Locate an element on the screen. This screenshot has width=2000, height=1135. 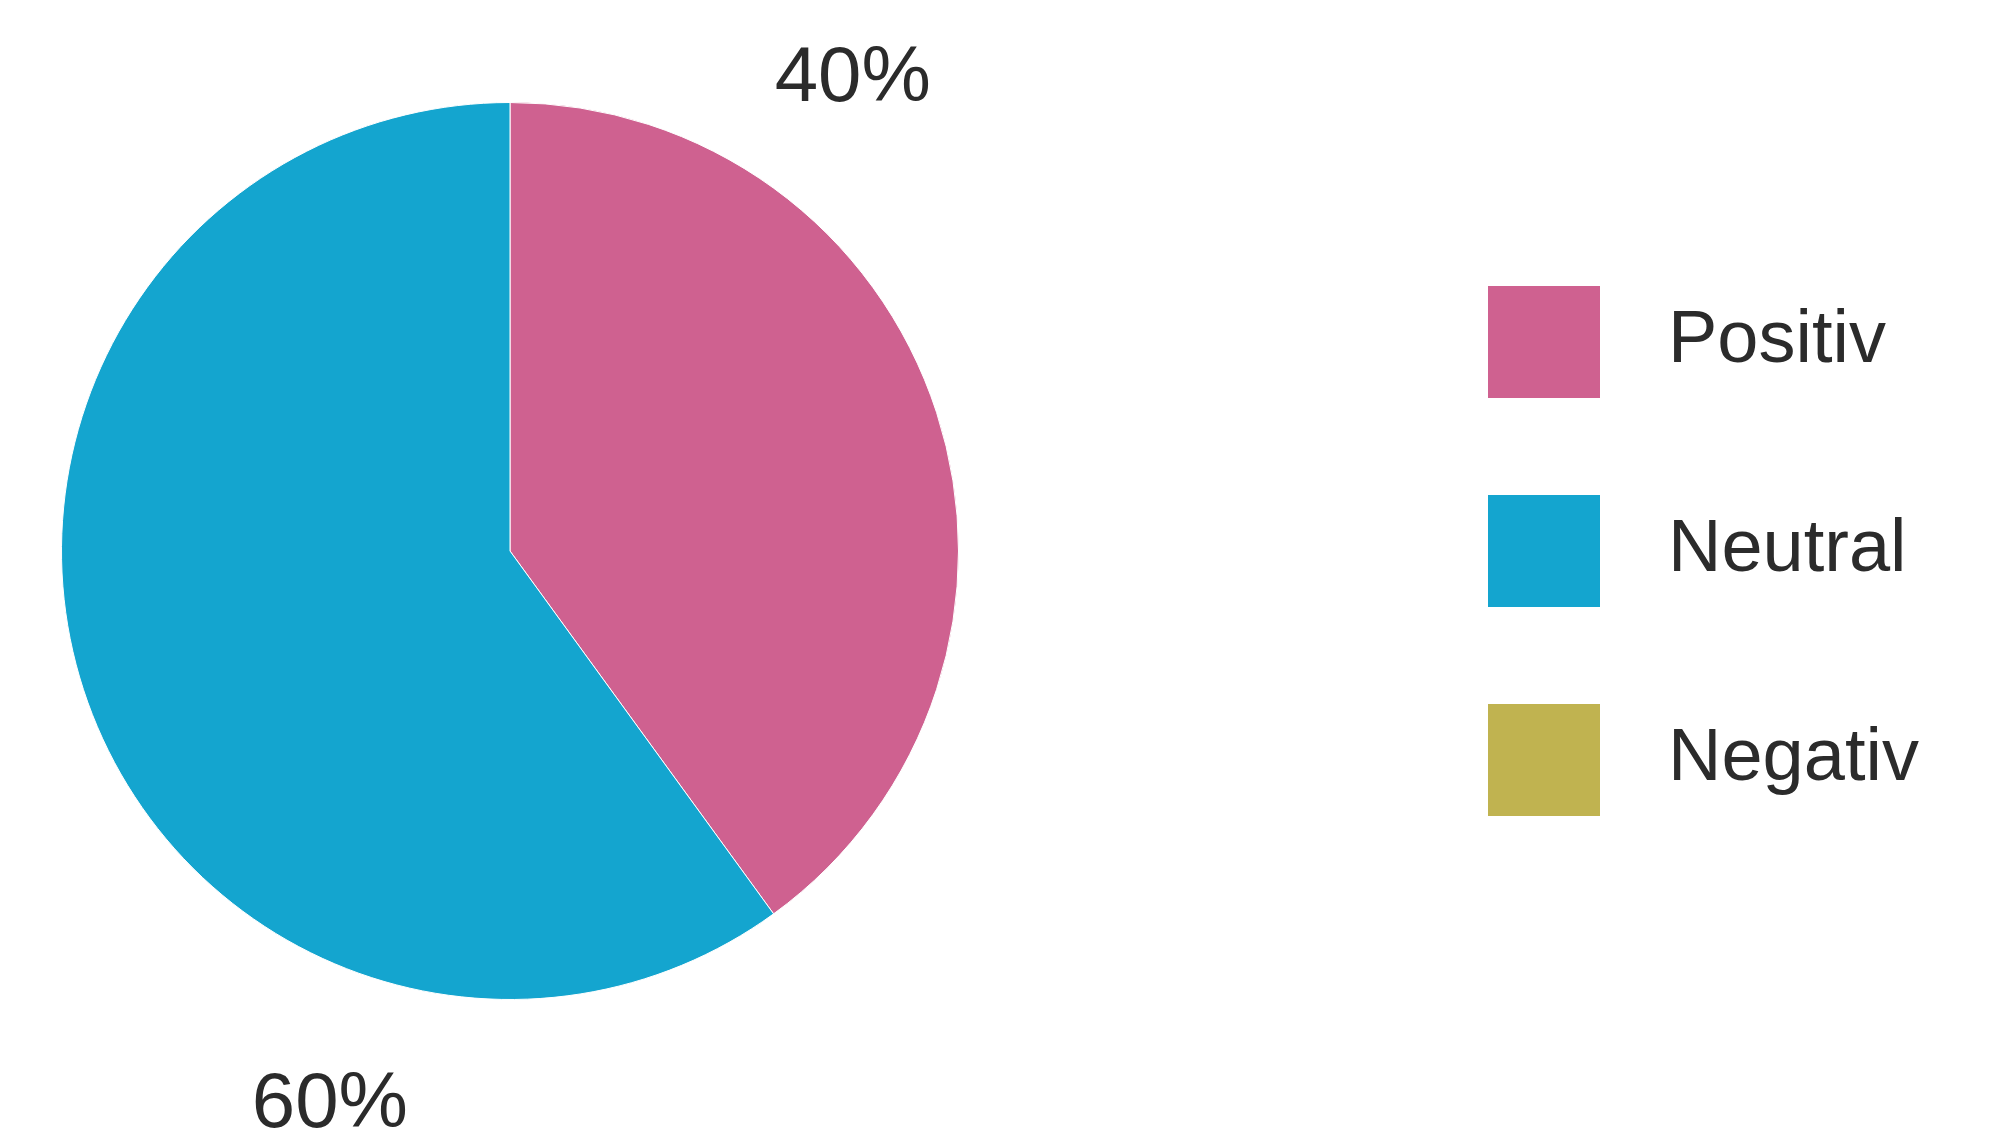
legend-label: Negativ is located at coordinates (1793, 755).